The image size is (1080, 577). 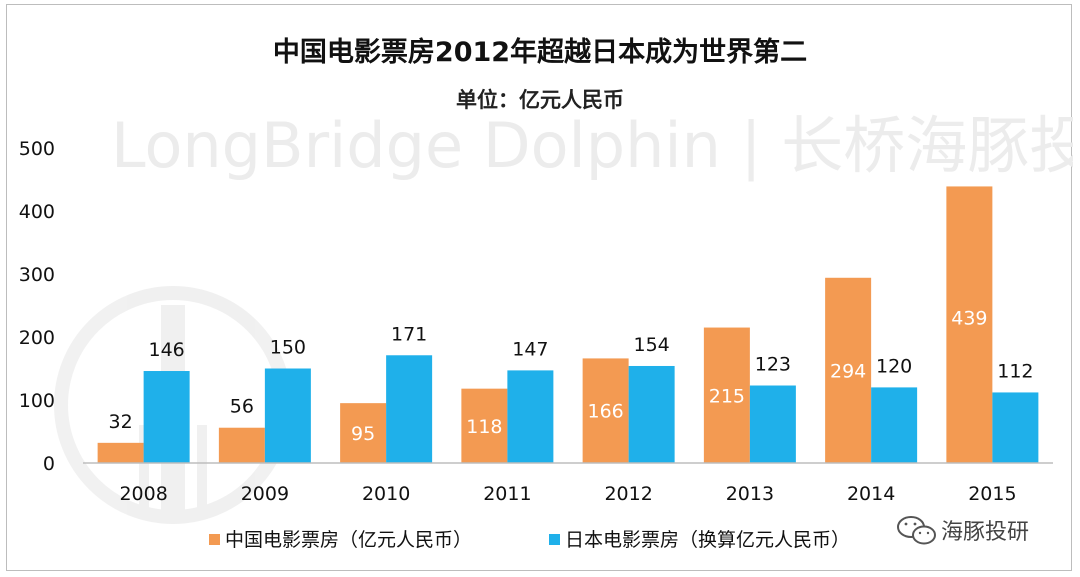 I want to click on x-tick-label: 2013, so click(x=750, y=494).